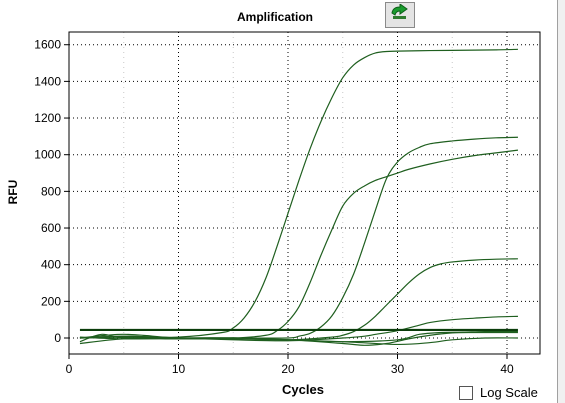 The width and height of the screenshot is (565, 403). Describe the element at coordinates (507, 369) in the screenshot. I see `x-tick-label: 40` at that location.